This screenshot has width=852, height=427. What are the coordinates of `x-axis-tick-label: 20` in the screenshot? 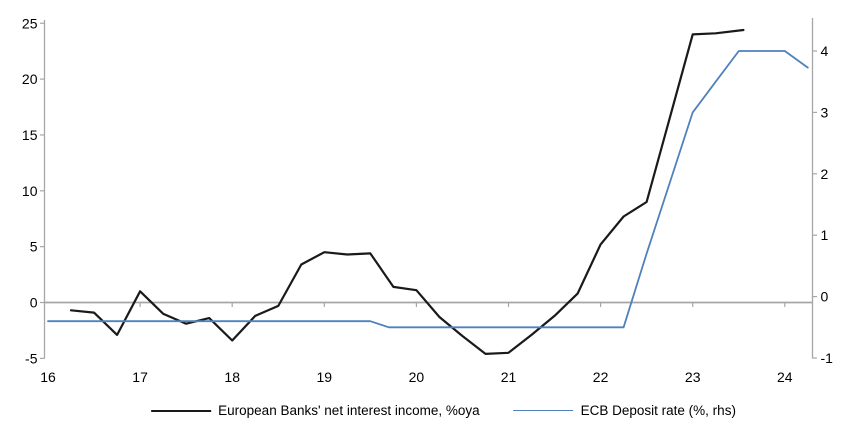 It's located at (417, 377).